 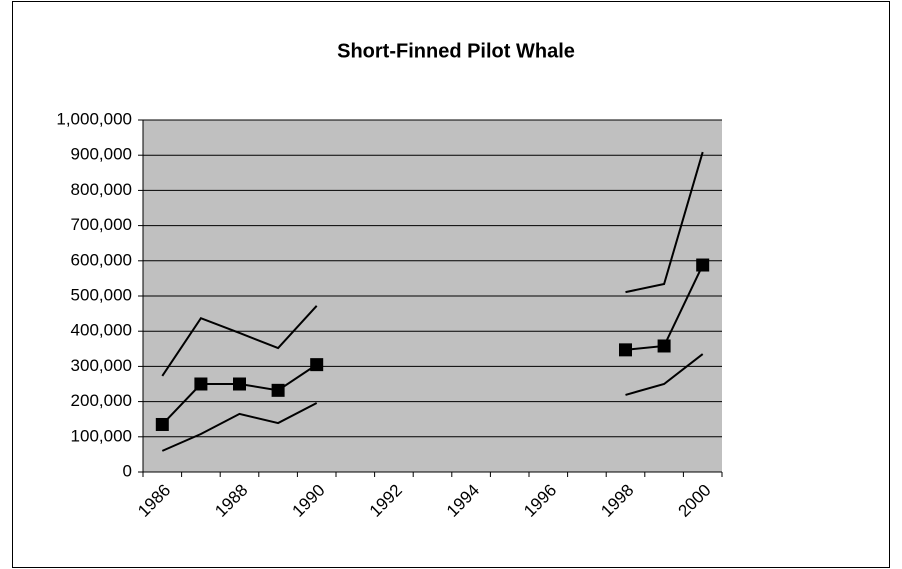 I want to click on series-line, so click(x=432, y=402).